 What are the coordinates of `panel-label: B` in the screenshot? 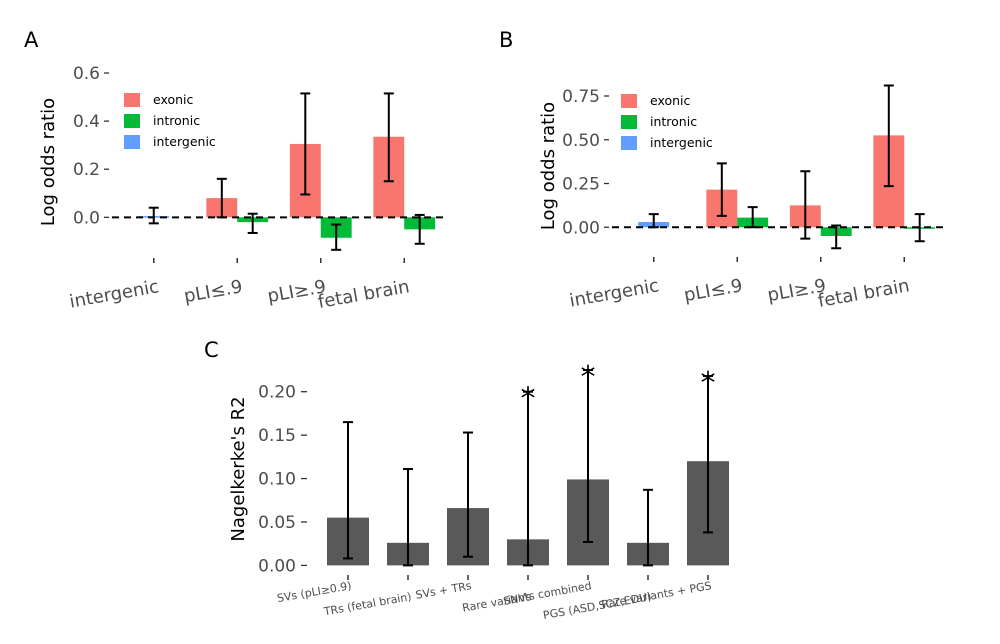 It's located at (506, 40).